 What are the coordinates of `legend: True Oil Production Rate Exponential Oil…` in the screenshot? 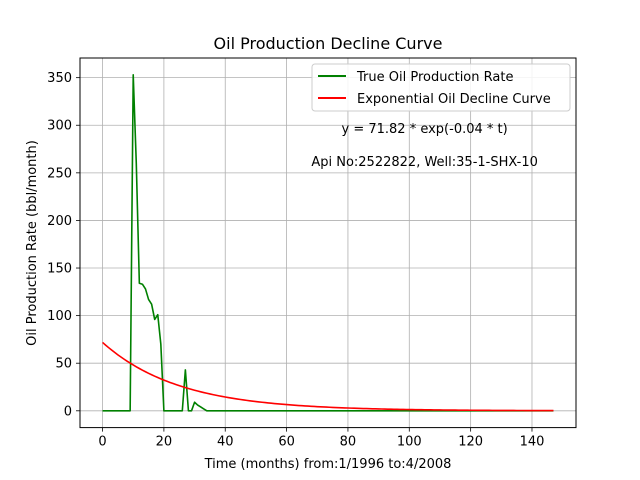 It's located at (441, 87).